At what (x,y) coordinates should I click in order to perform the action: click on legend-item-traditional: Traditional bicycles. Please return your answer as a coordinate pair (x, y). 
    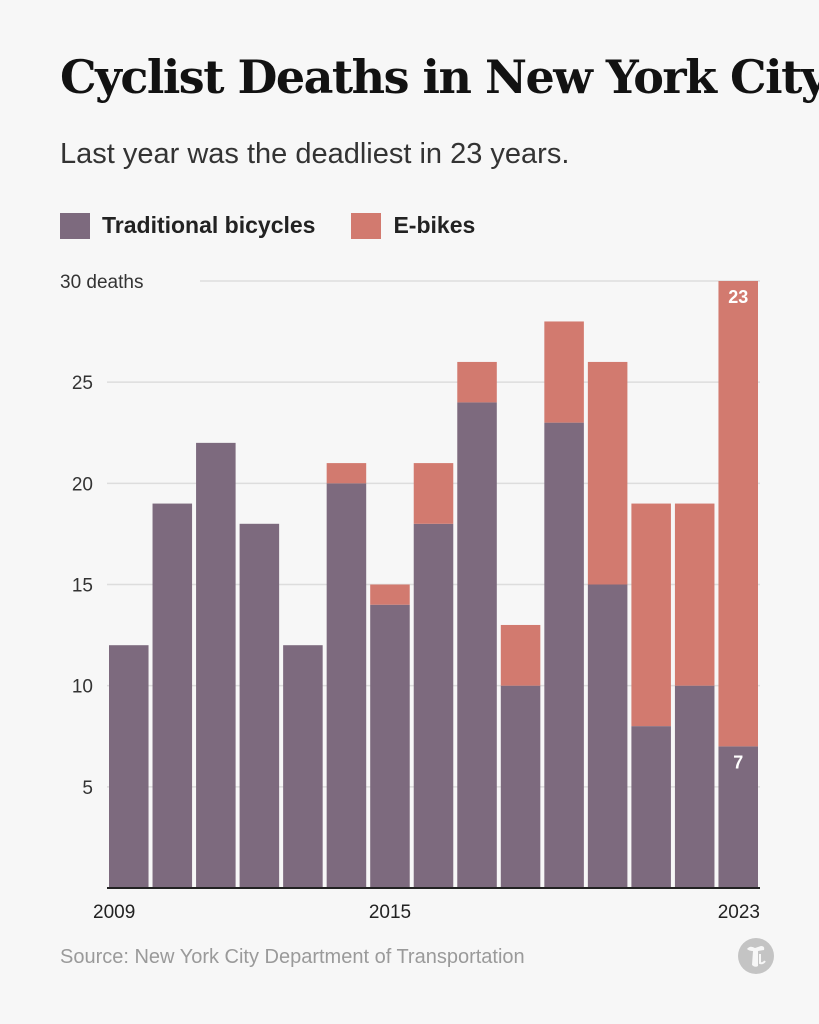
    Looking at the image, I should click on (187, 225).